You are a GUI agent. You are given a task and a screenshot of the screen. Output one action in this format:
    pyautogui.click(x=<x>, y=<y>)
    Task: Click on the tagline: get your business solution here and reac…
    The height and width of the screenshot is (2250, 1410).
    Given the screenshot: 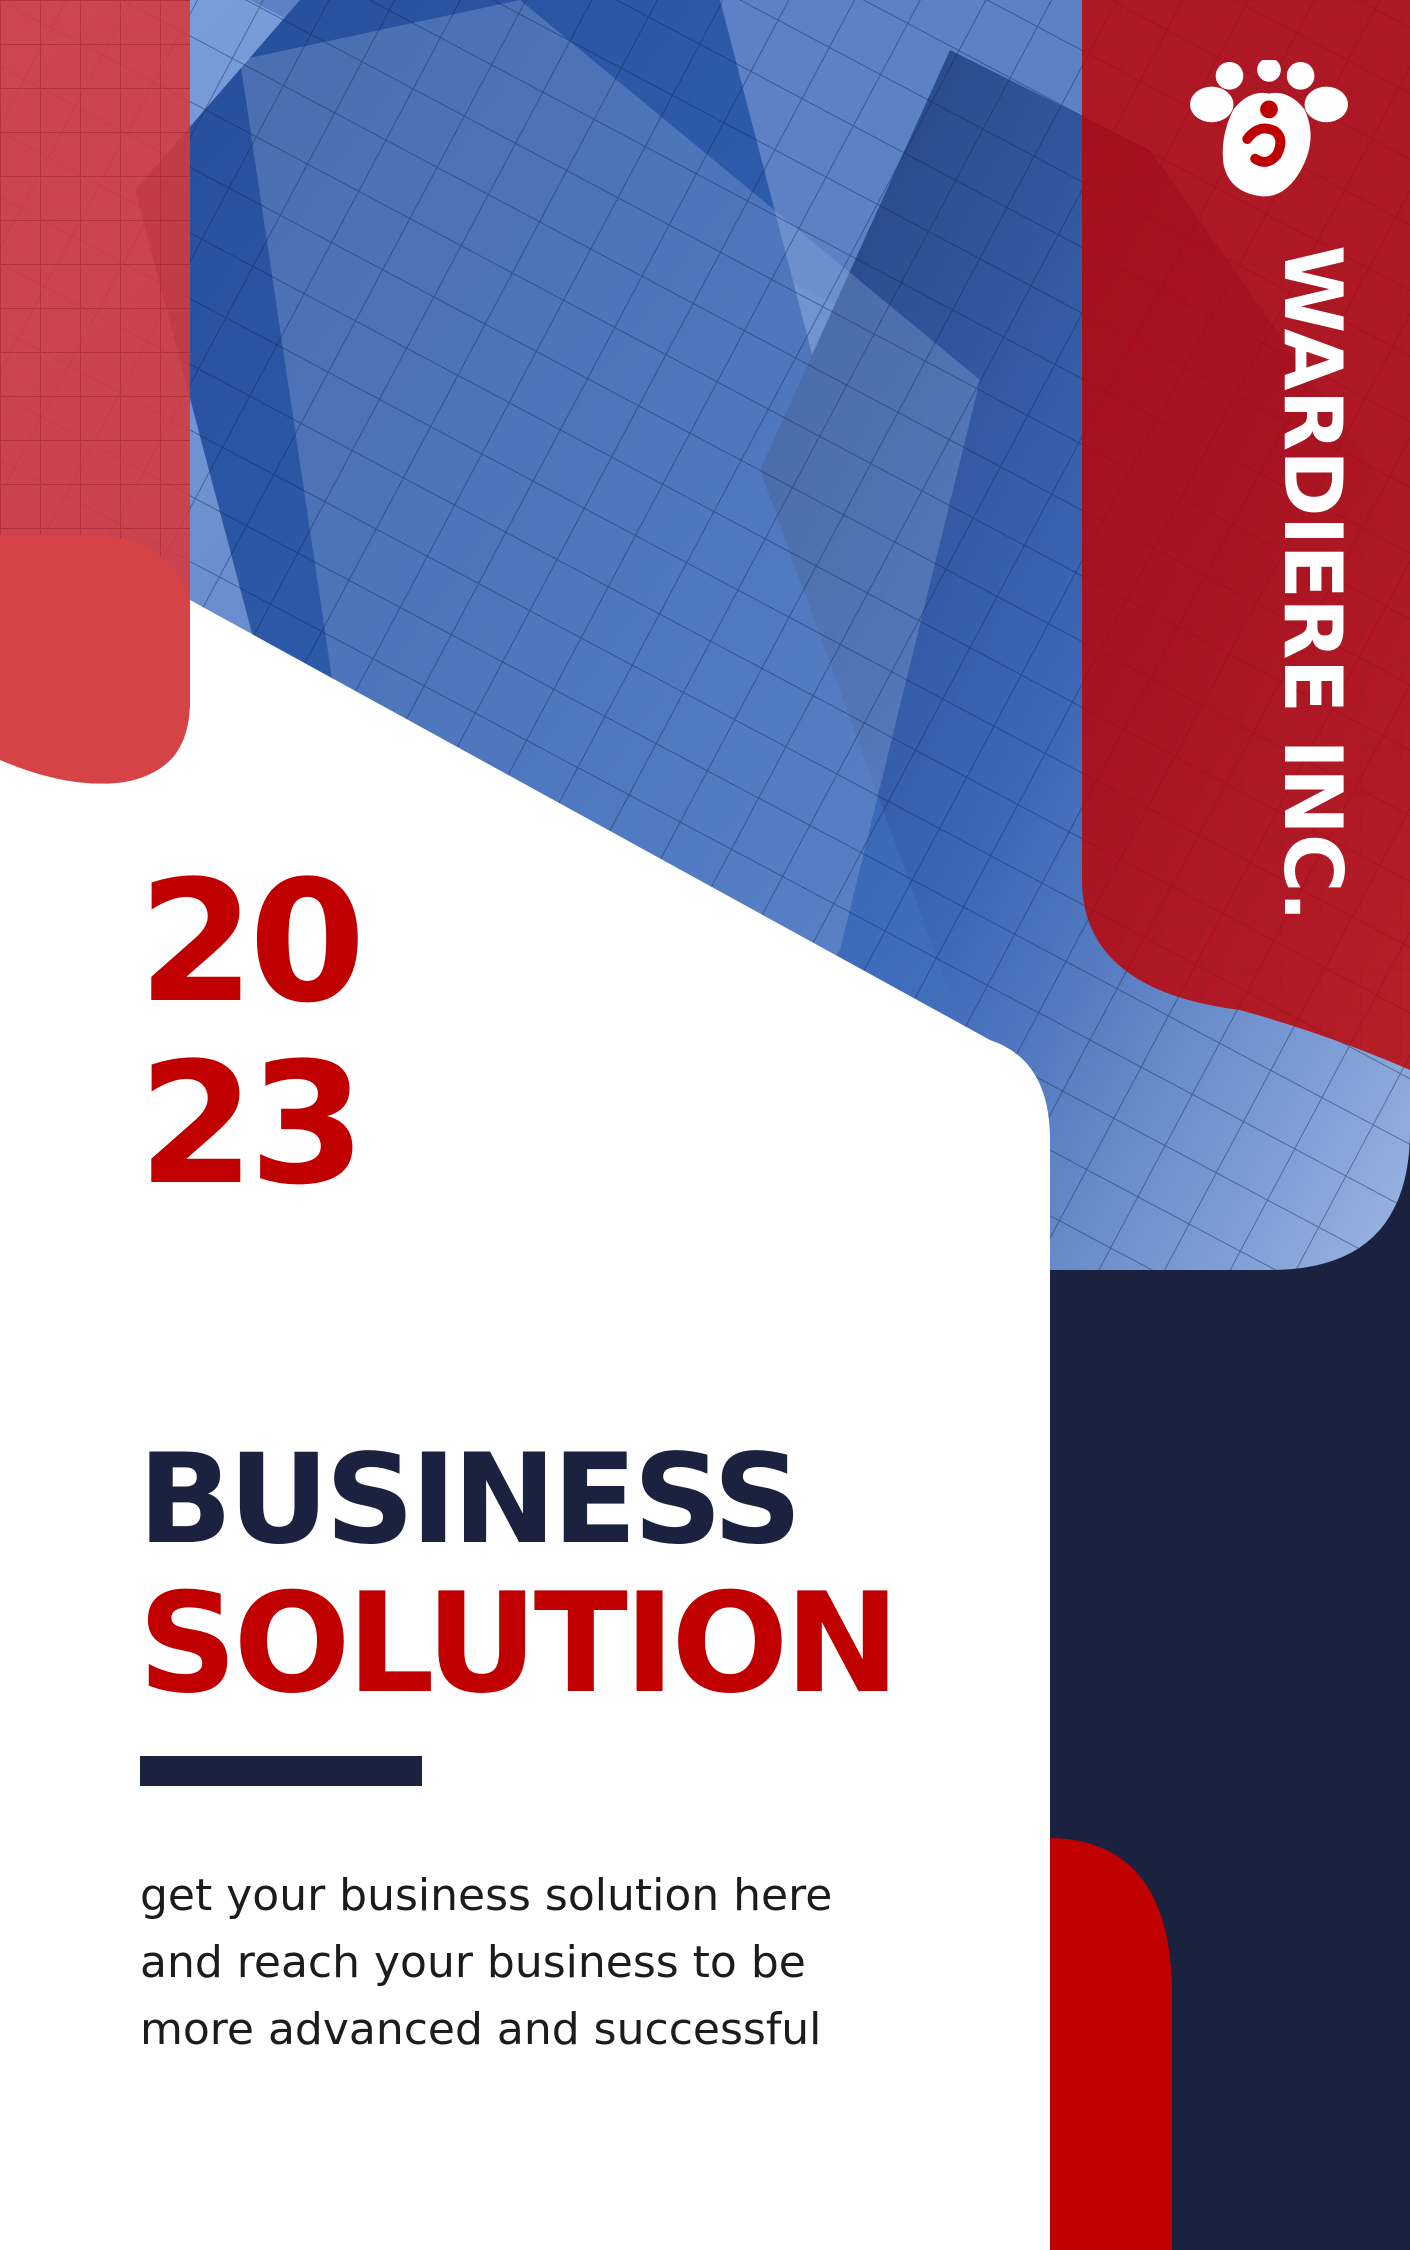 What is the action you would take?
    pyautogui.click(x=540, y=1962)
    